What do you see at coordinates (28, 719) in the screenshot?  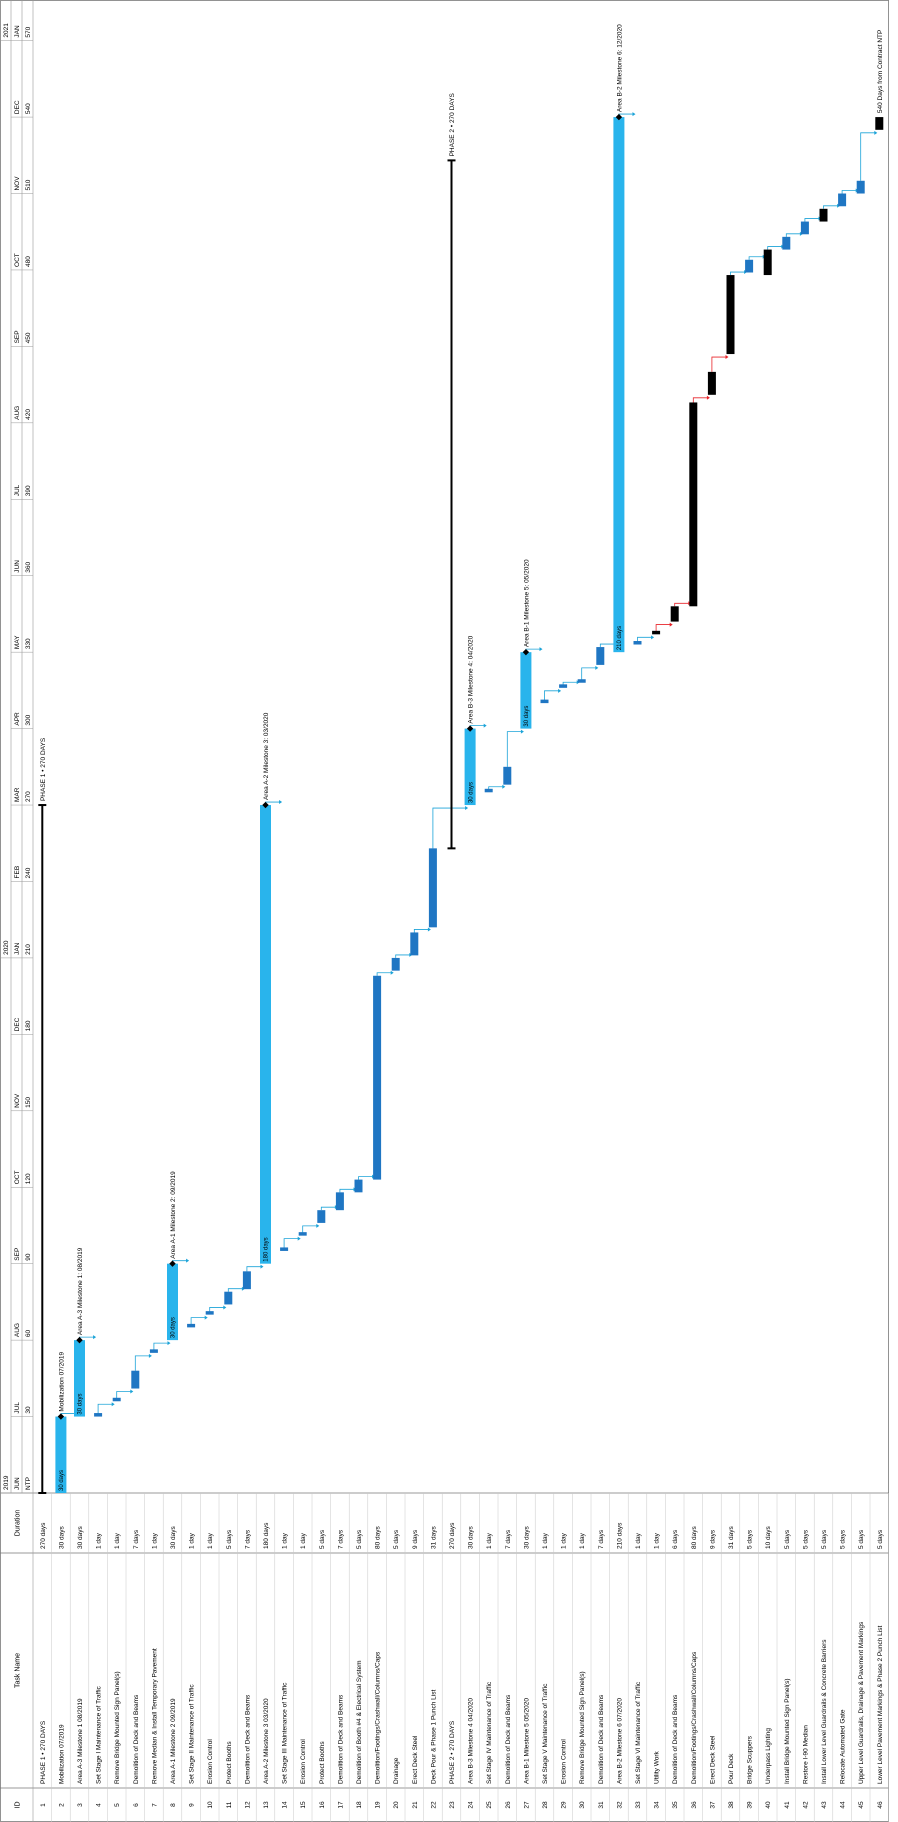 I see `day-tick-label: 300` at bounding box center [28, 719].